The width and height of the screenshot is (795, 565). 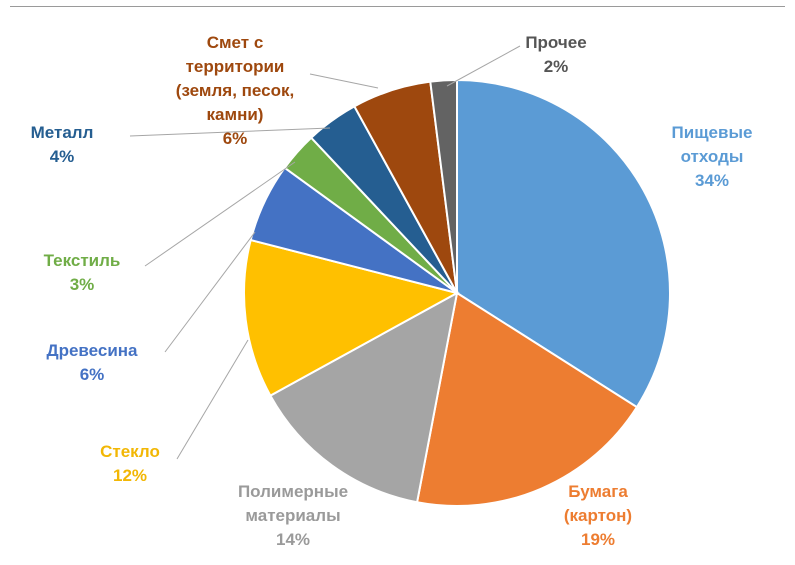 I want to click on label-text-sweepings: Смет с, so click(x=235, y=42).